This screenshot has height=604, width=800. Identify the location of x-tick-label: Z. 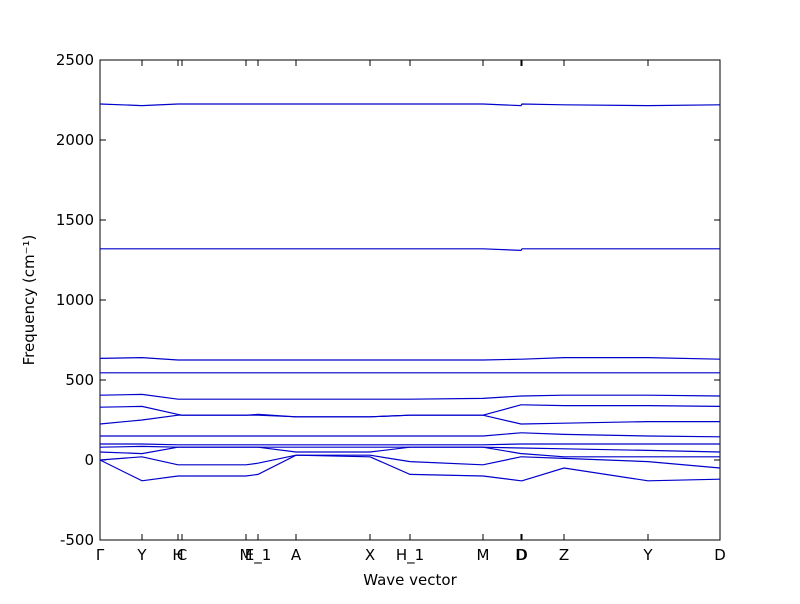
(564, 555).